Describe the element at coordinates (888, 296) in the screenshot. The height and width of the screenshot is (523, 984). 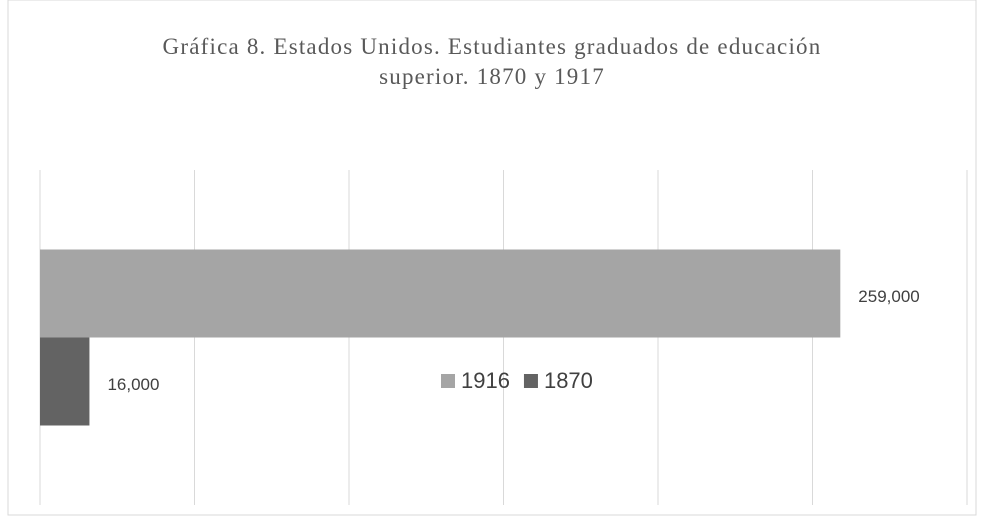
I see `value-label: 259,000` at that location.